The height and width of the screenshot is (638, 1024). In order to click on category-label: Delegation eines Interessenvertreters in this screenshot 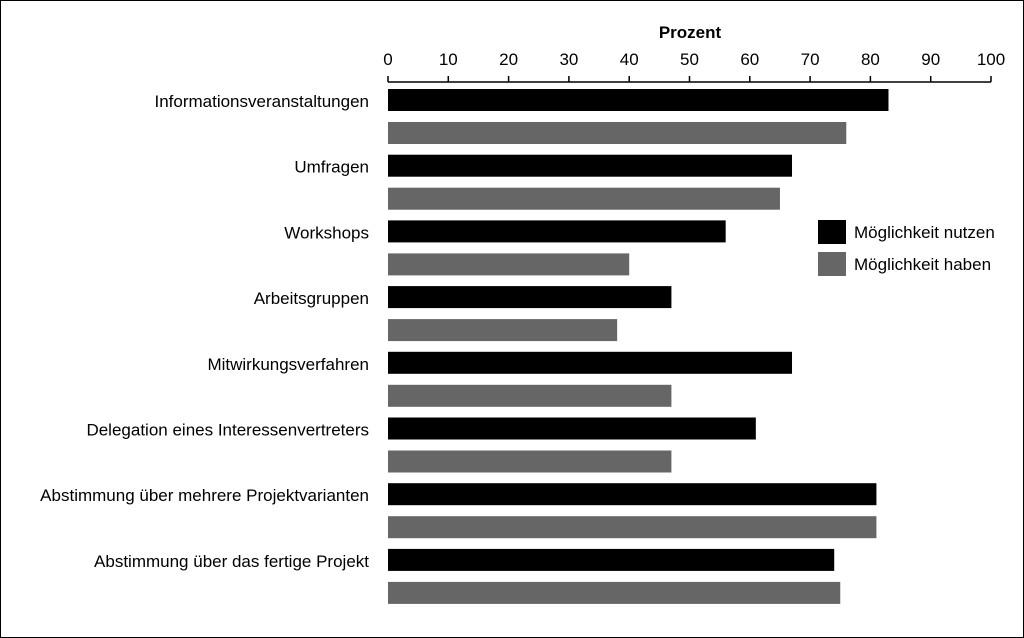, I will do `click(227, 430)`.